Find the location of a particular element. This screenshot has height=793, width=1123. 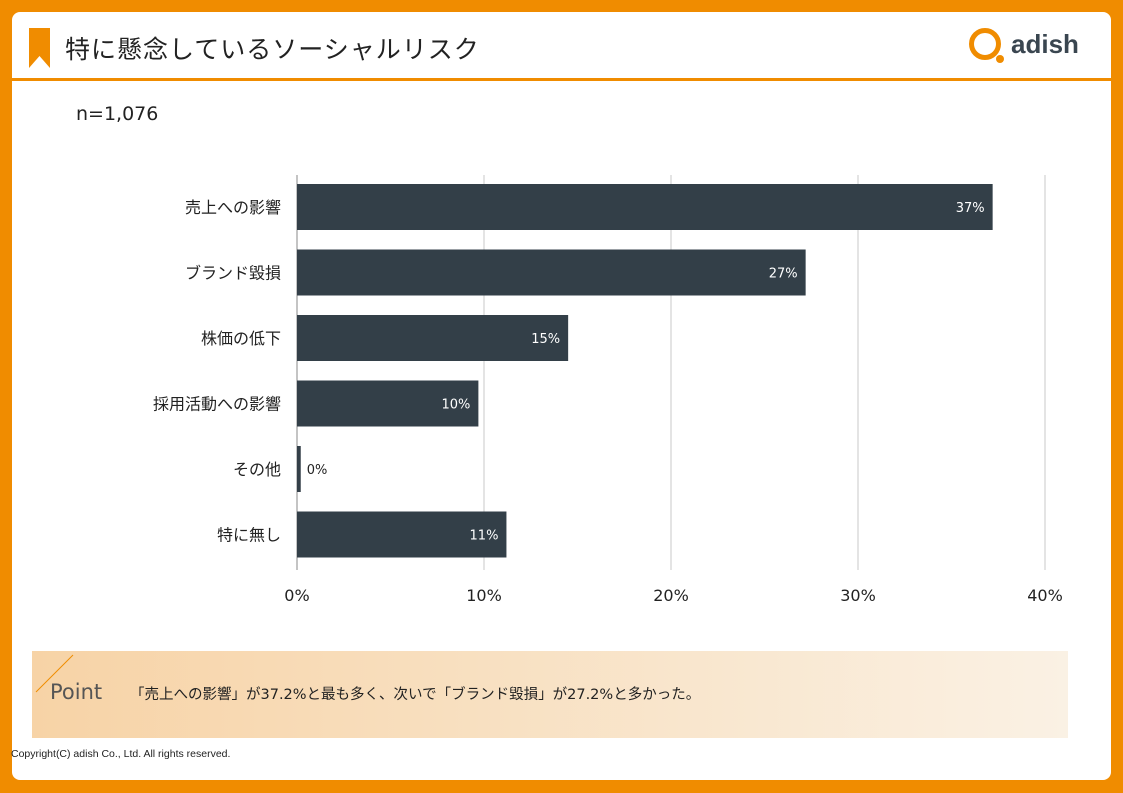

header-divider is located at coordinates (561, 79).